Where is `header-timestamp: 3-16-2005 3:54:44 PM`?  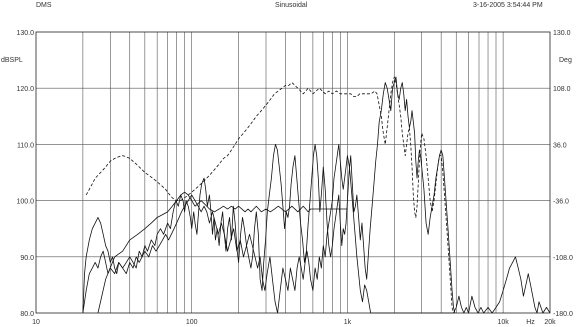 header-timestamp: 3-16-2005 3:54:44 PM is located at coordinates (508, 5).